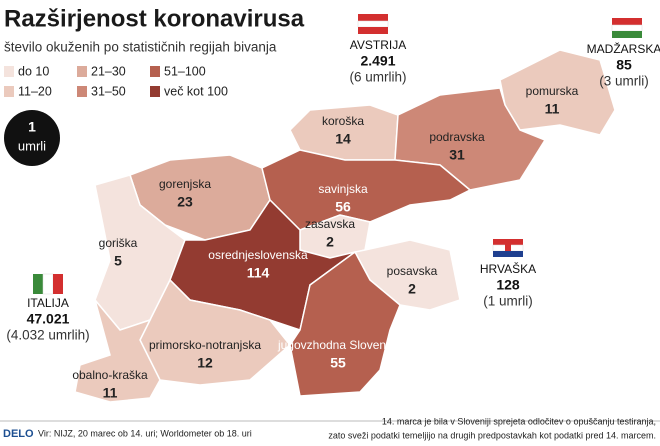  Describe the element at coordinates (258, 273) in the screenshot. I see `region-value: 114` at that location.